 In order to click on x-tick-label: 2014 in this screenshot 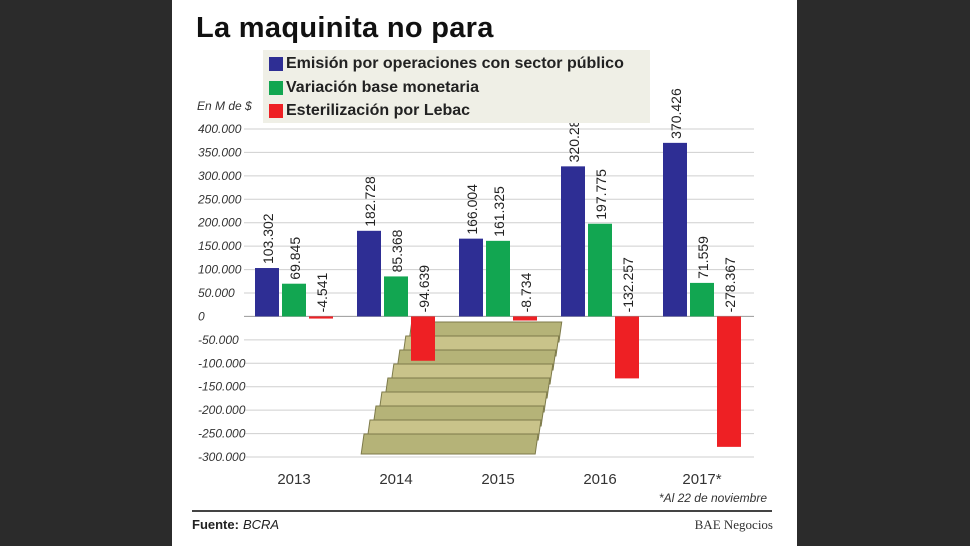, I will do `click(395, 479)`.